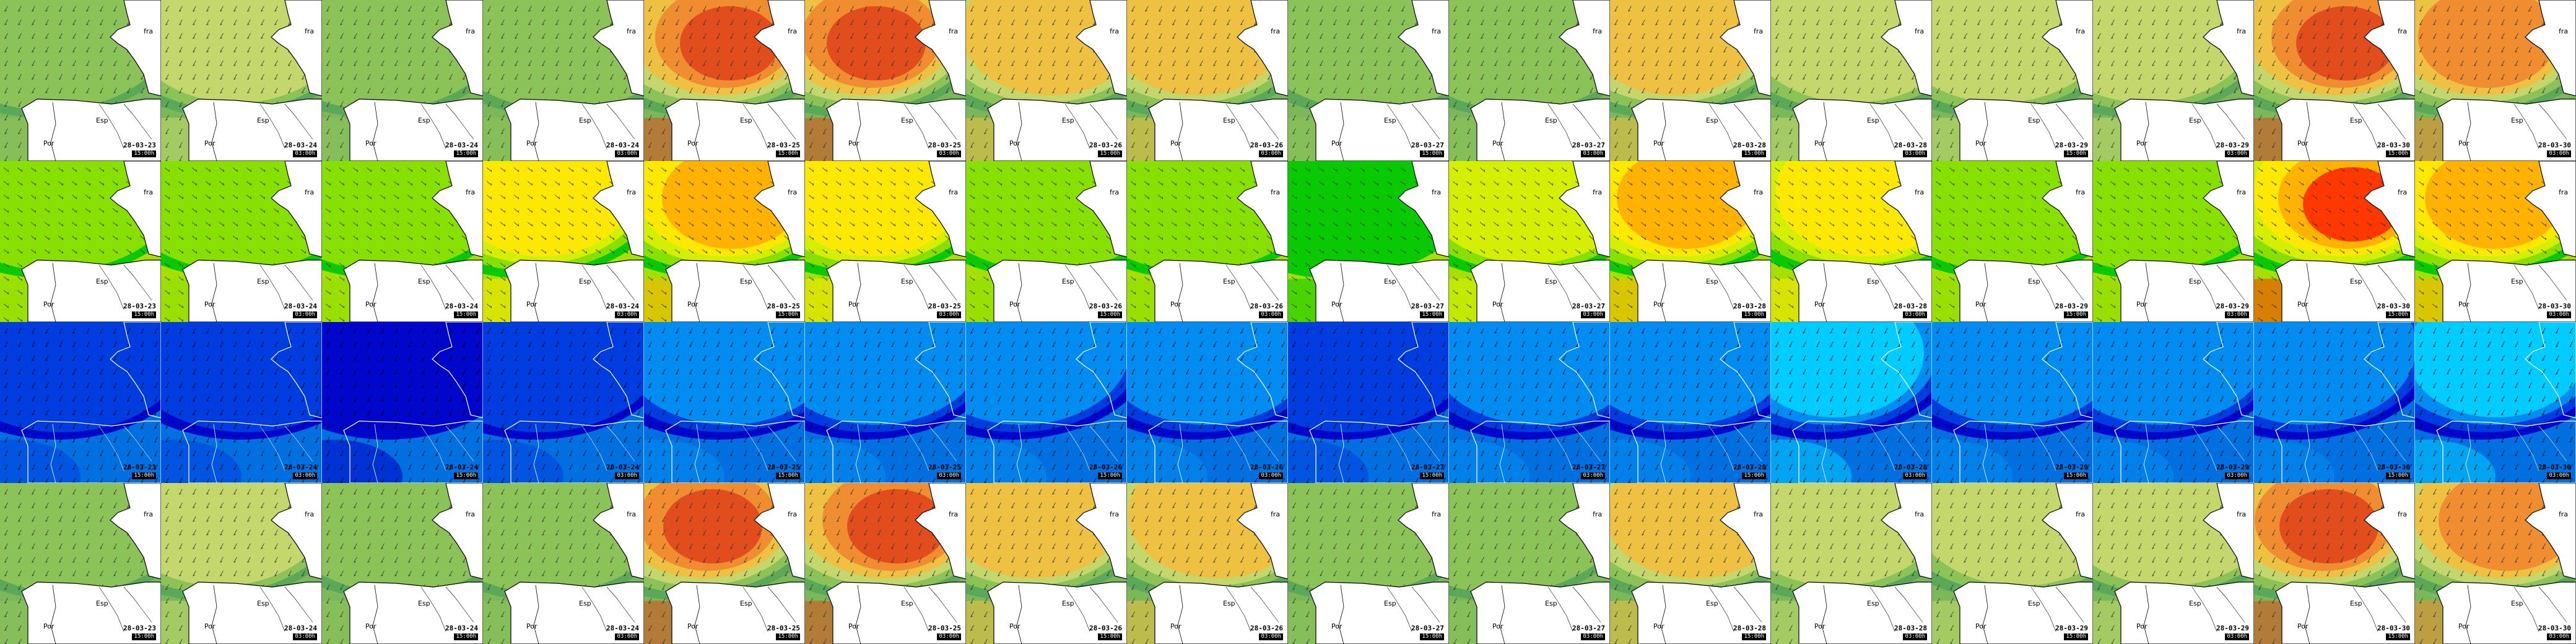 This screenshot has height=644, width=2576. What do you see at coordinates (2012, 241) in the screenshot?
I see `map-tile-wave-period: fra Esp Por 28-03-29 15:00h` at bounding box center [2012, 241].